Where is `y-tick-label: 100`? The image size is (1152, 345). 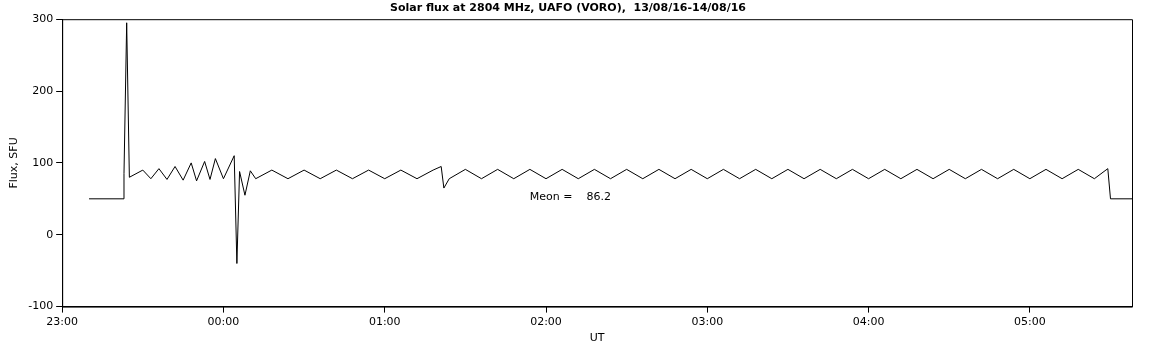 y-tick-label: 100 is located at coordinates (43, 162).